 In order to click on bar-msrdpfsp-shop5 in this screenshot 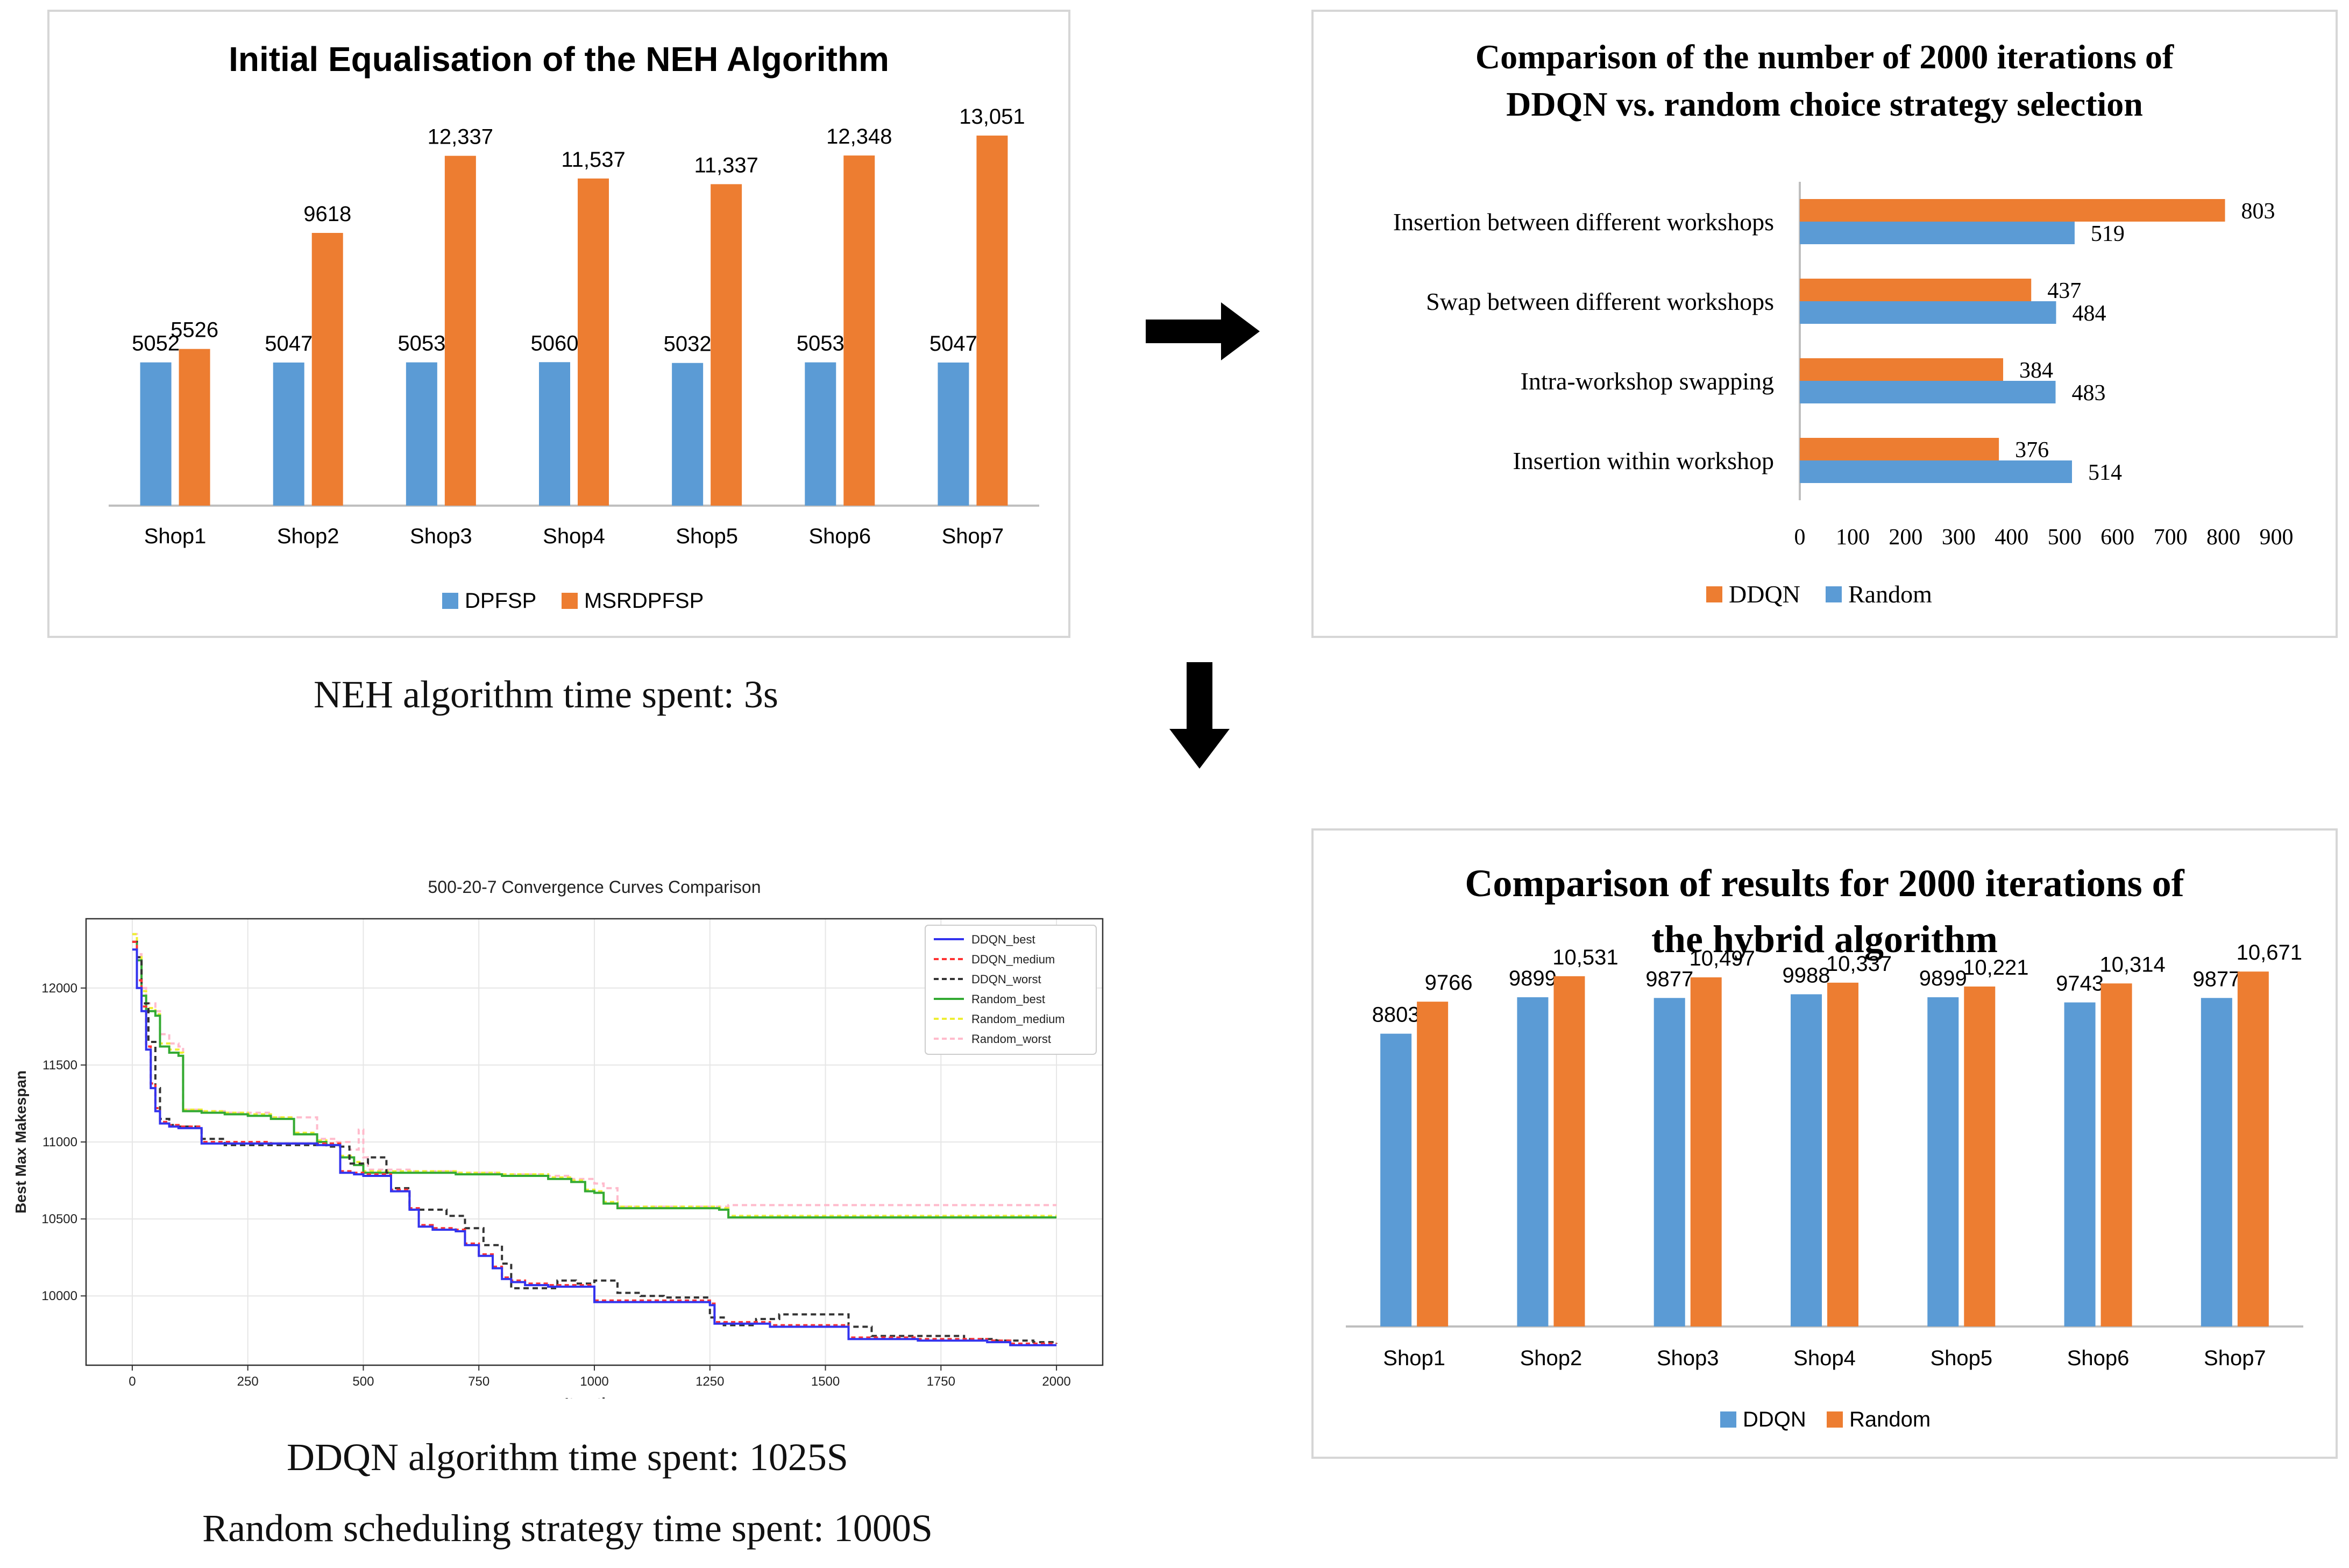, I will do `click(726, 345)`.